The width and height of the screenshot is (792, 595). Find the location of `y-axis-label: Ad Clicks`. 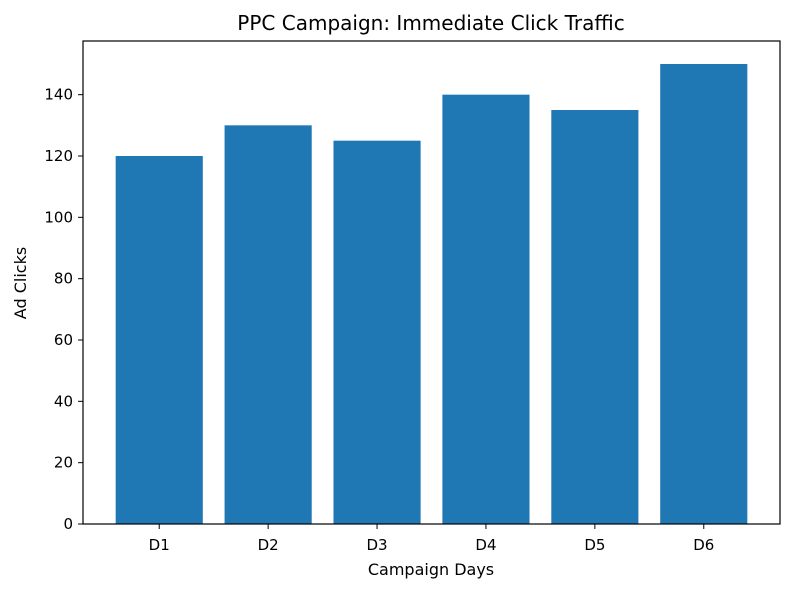

y-axis-label: Ad Clicks is located at coordinates (20, 283).